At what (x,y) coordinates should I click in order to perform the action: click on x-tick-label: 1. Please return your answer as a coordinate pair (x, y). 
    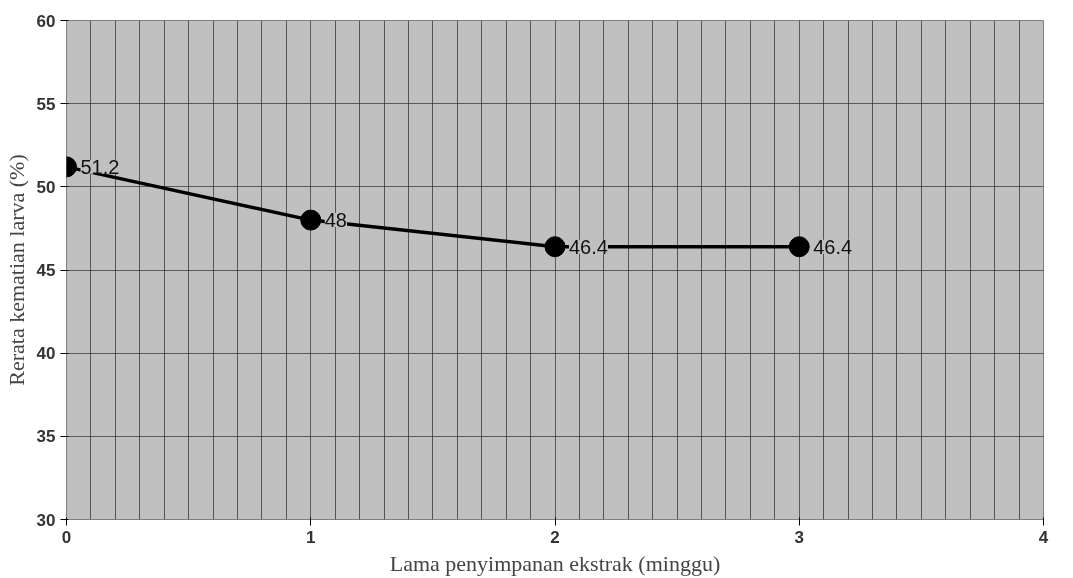
    Looking at the image, I should click on (311, 537).